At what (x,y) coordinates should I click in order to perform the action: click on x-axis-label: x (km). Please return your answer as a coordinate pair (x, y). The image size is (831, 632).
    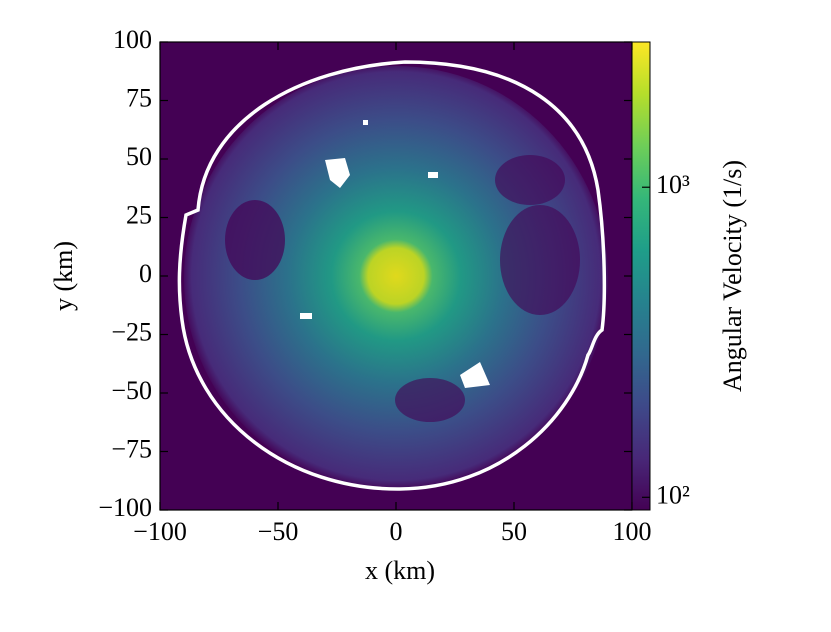
    Looking at the image, I should click on (400, 570).